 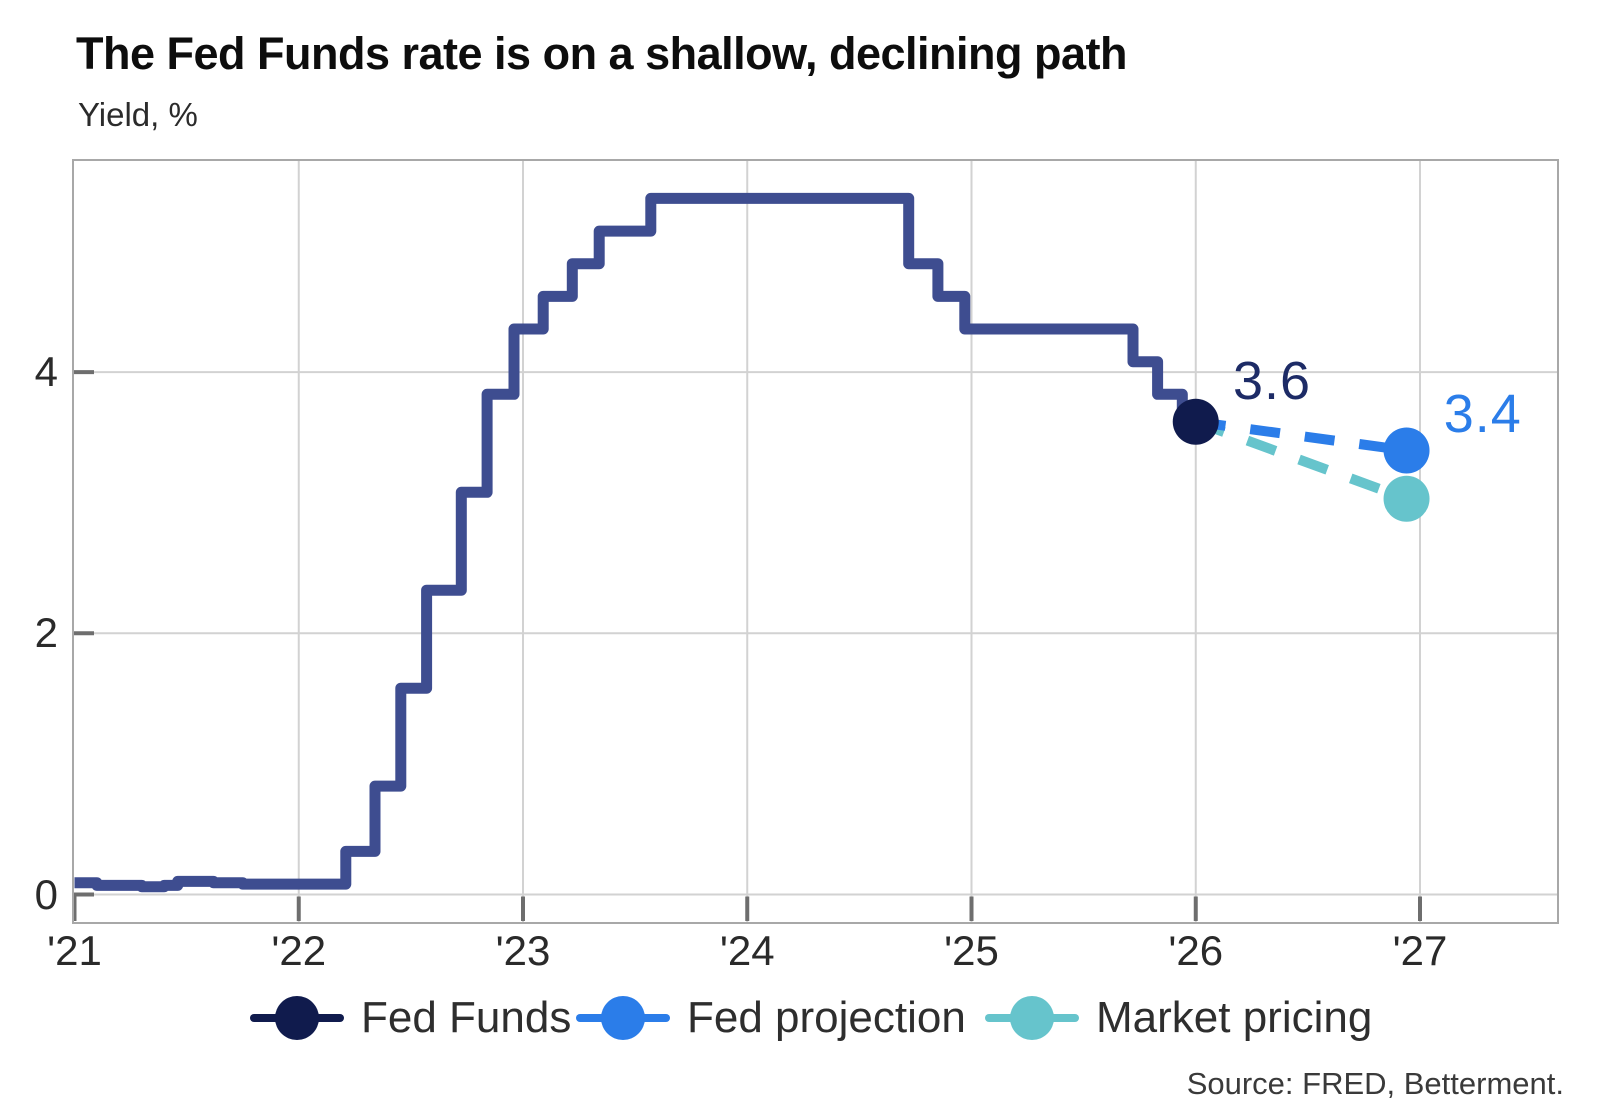 I want to click on x-tick-label-2027: '27, so click(x=1420, y=950).